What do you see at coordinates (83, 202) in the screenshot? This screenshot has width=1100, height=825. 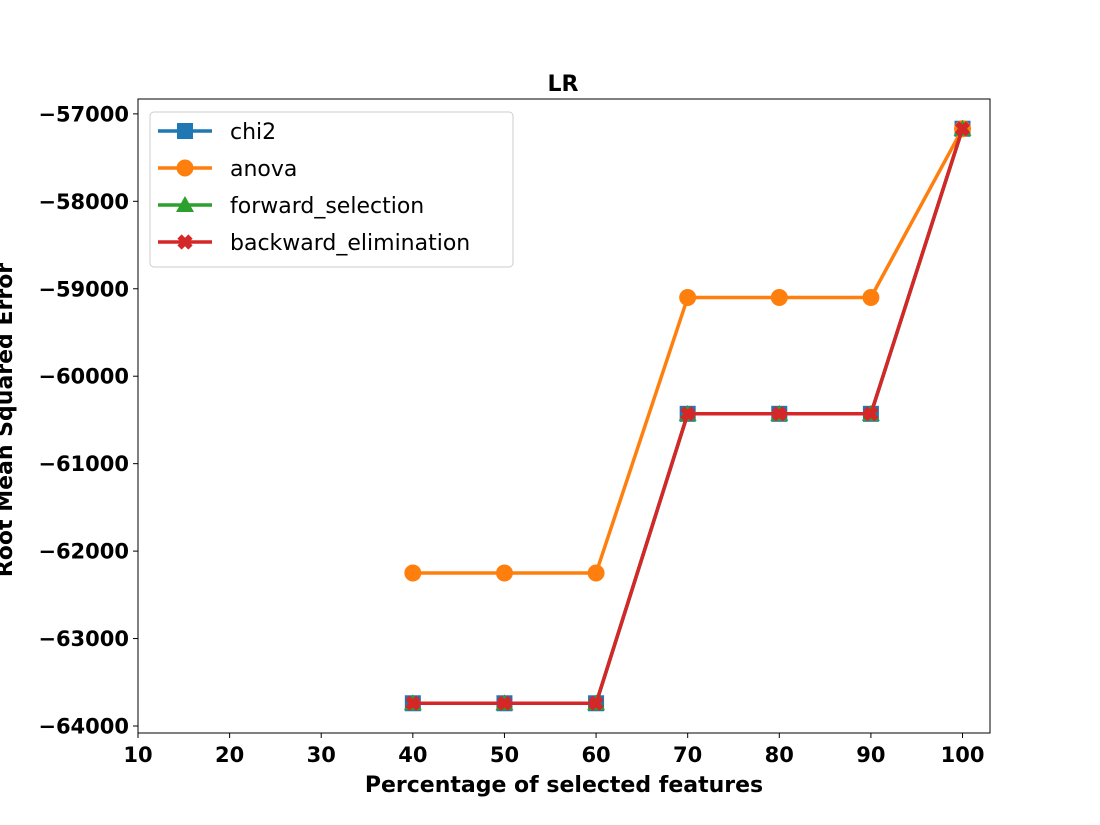 I see `y-tick-label: −58000` at bounding box center [83, 202].